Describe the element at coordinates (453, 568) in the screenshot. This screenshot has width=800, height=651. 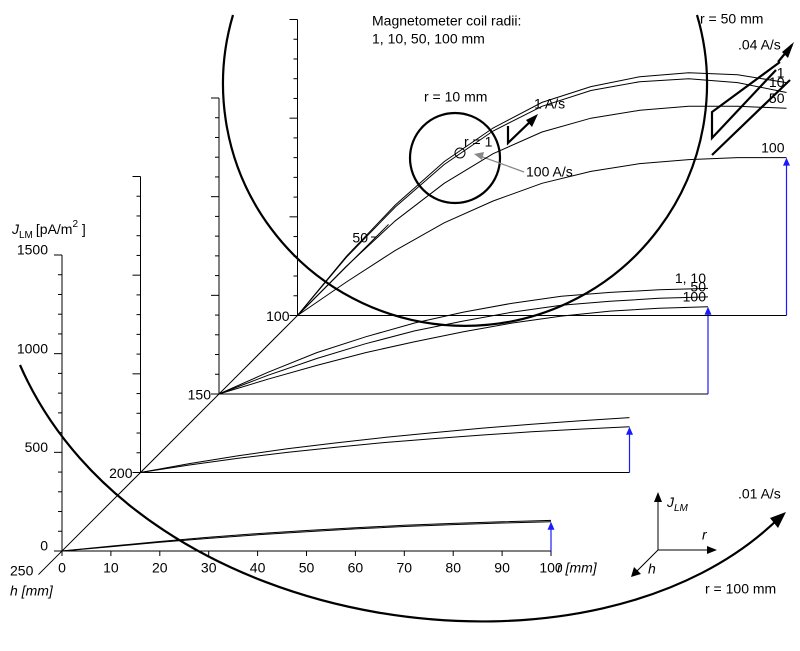
I see `x-tick-label: 80` at that location.